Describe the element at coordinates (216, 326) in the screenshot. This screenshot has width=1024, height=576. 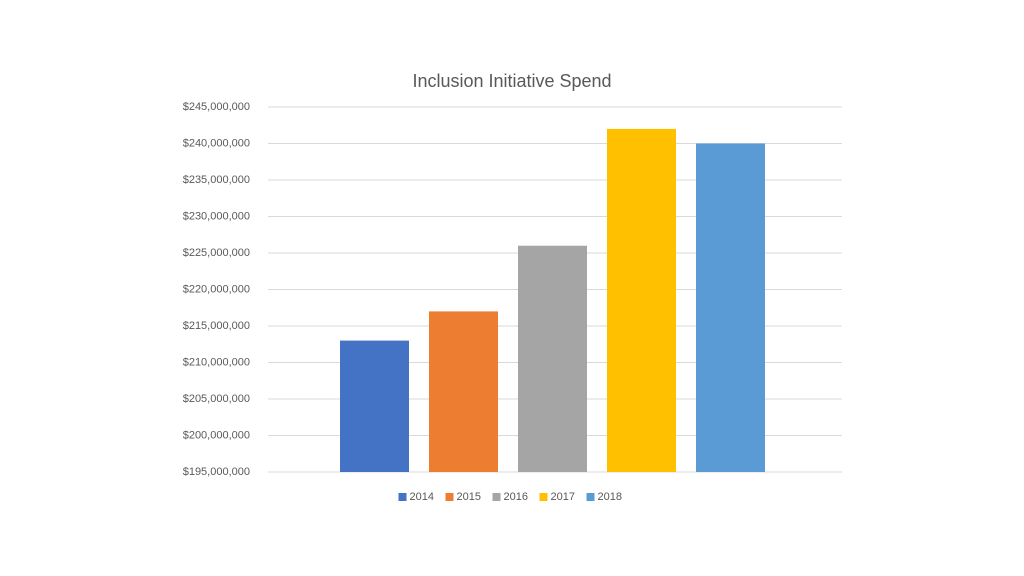
I see `y-tick-label: $215,000,000` at that location.